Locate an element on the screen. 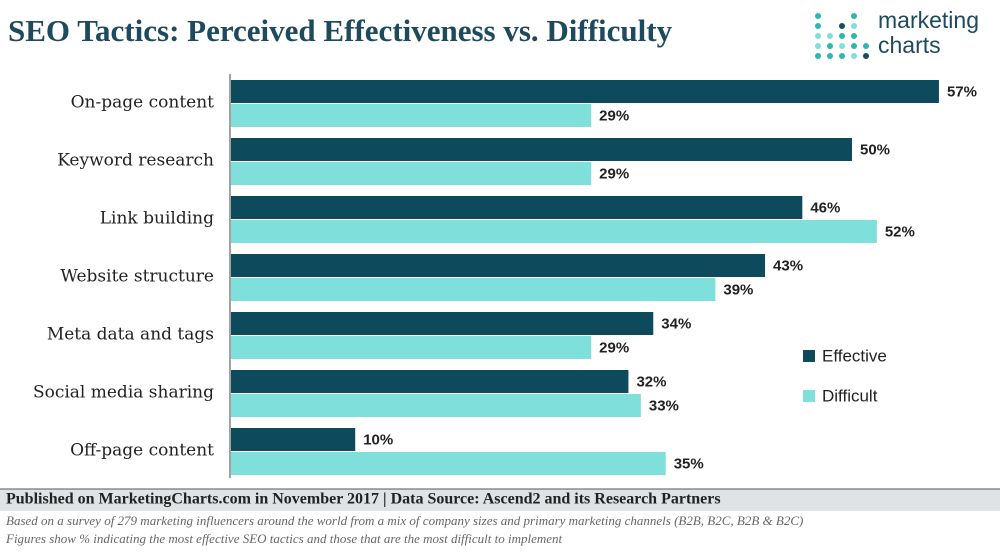  value-label: 57% is located at coordinates (962, 91).